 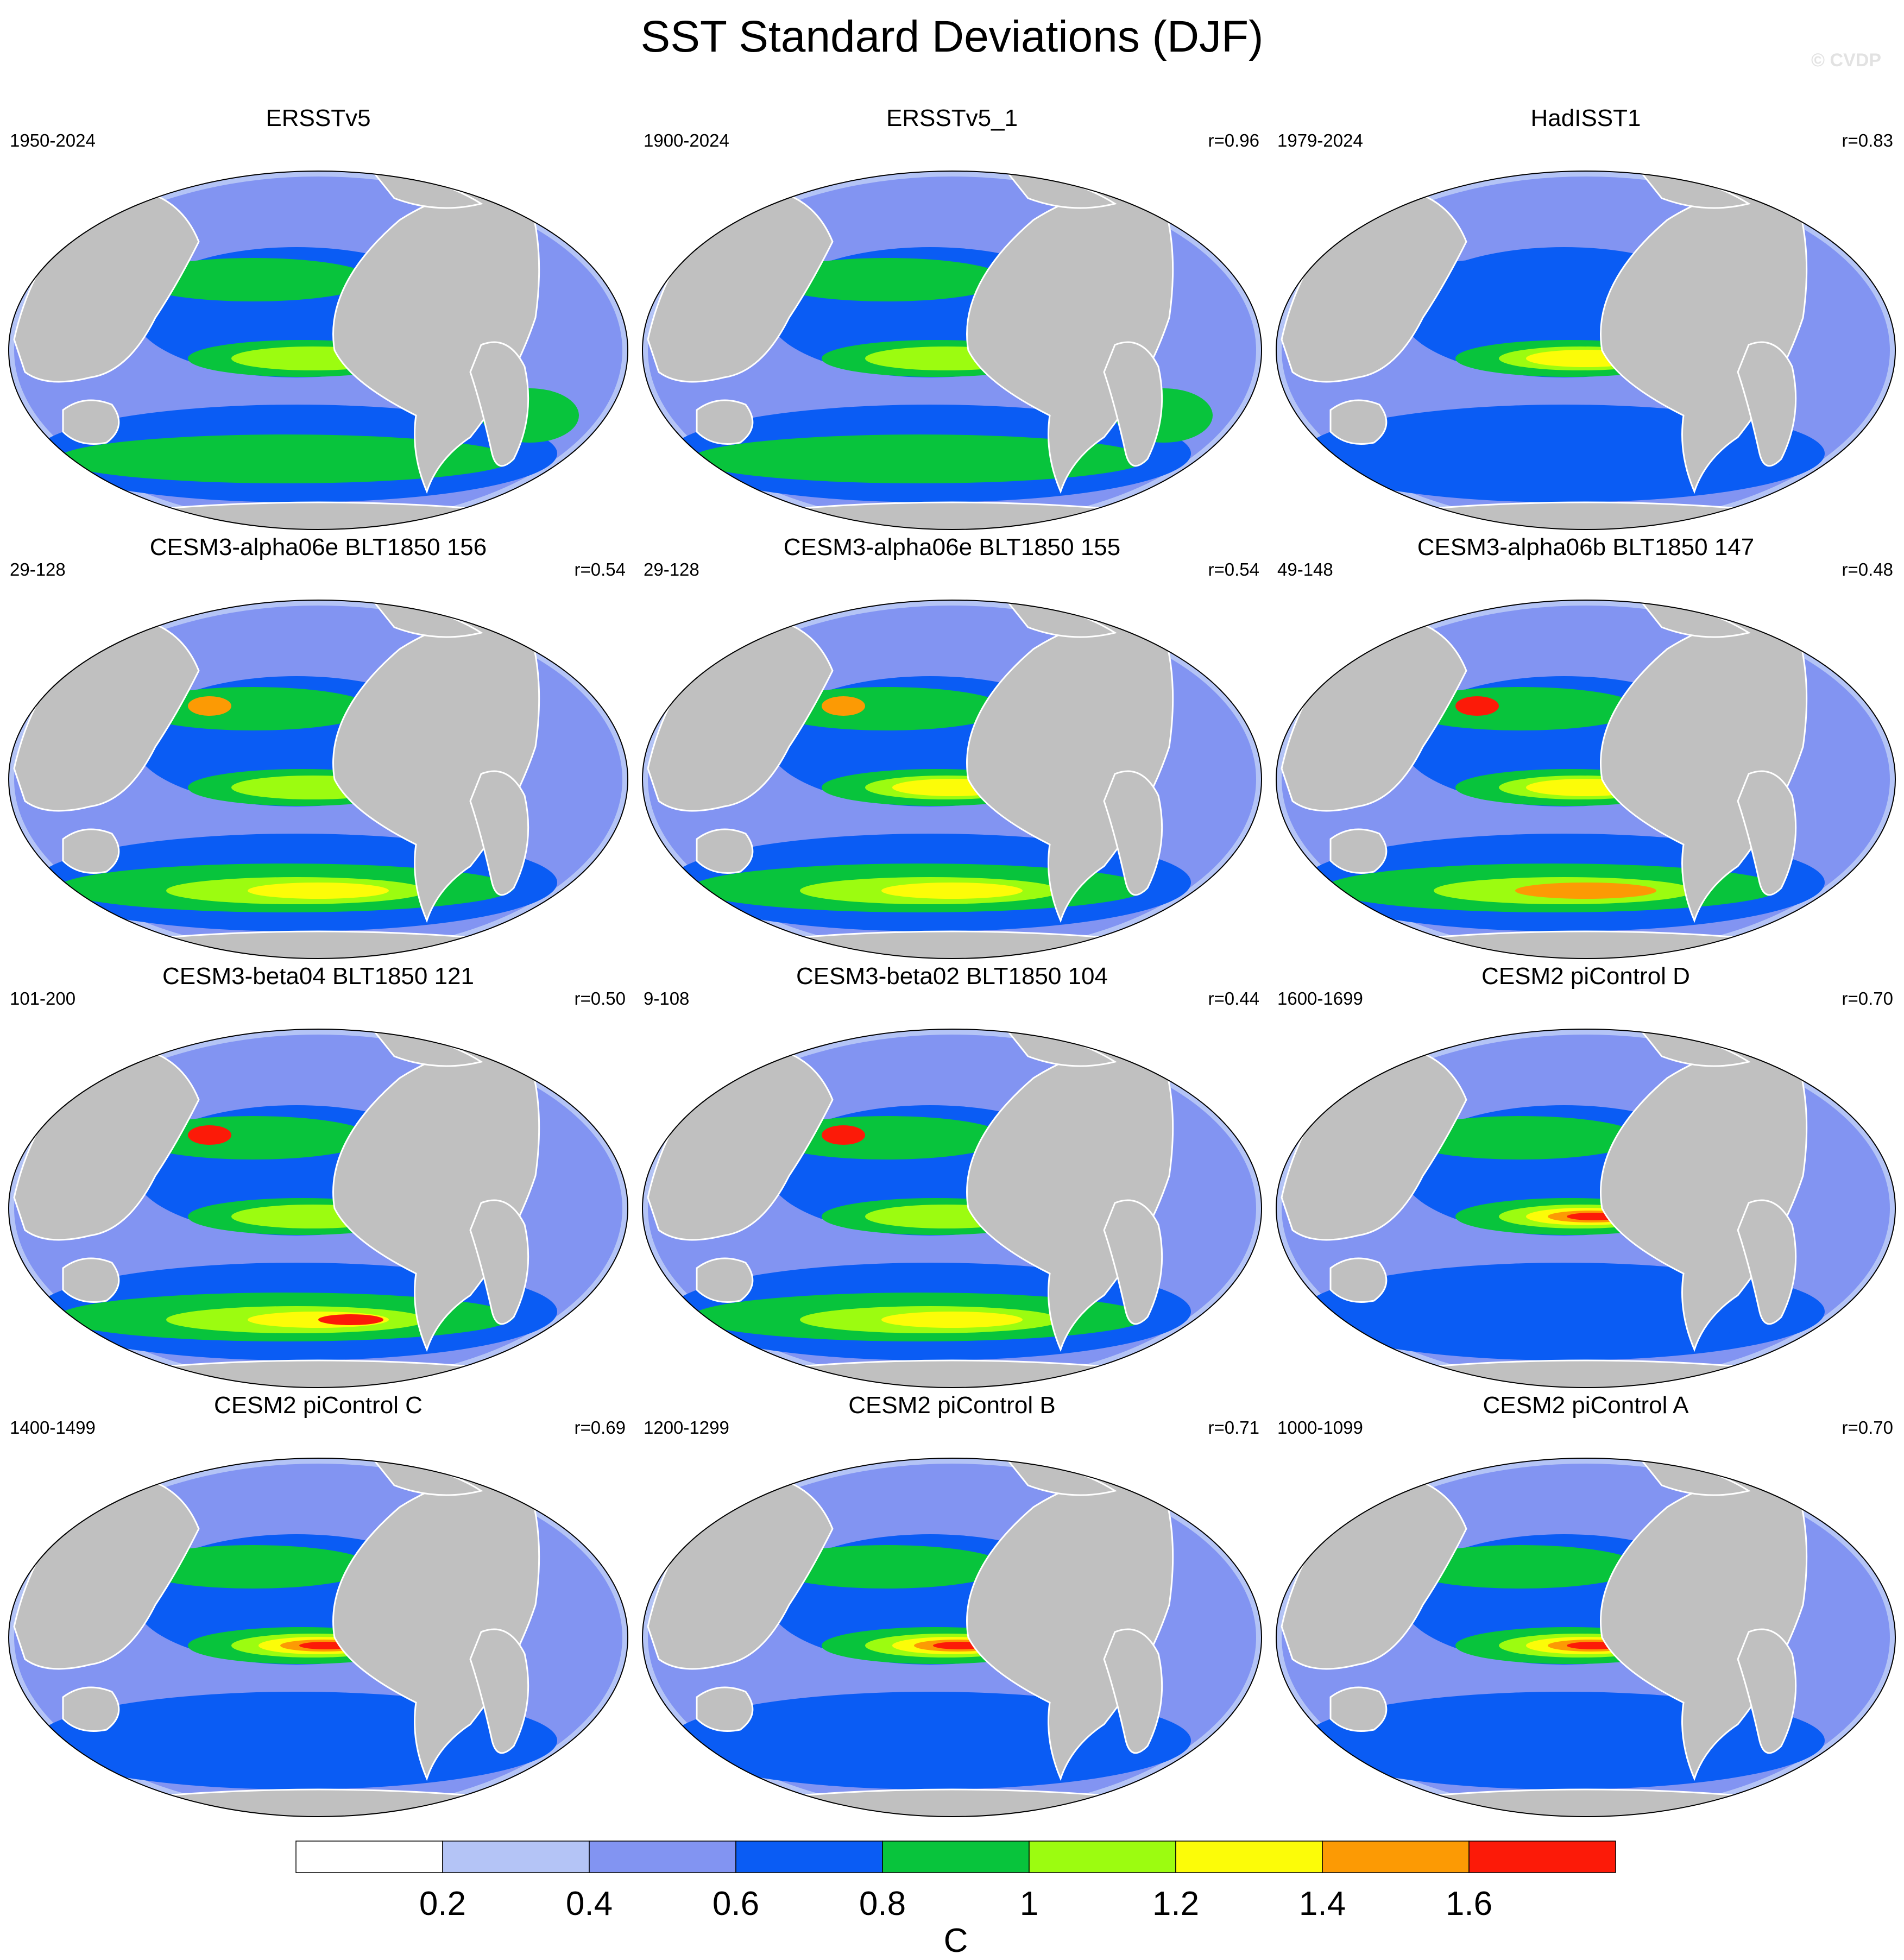 What do you see at coordinates (1234, 998) in the screenshot?
I see `panel-correlation: r=0.44` at bounding box center [1234, 998].